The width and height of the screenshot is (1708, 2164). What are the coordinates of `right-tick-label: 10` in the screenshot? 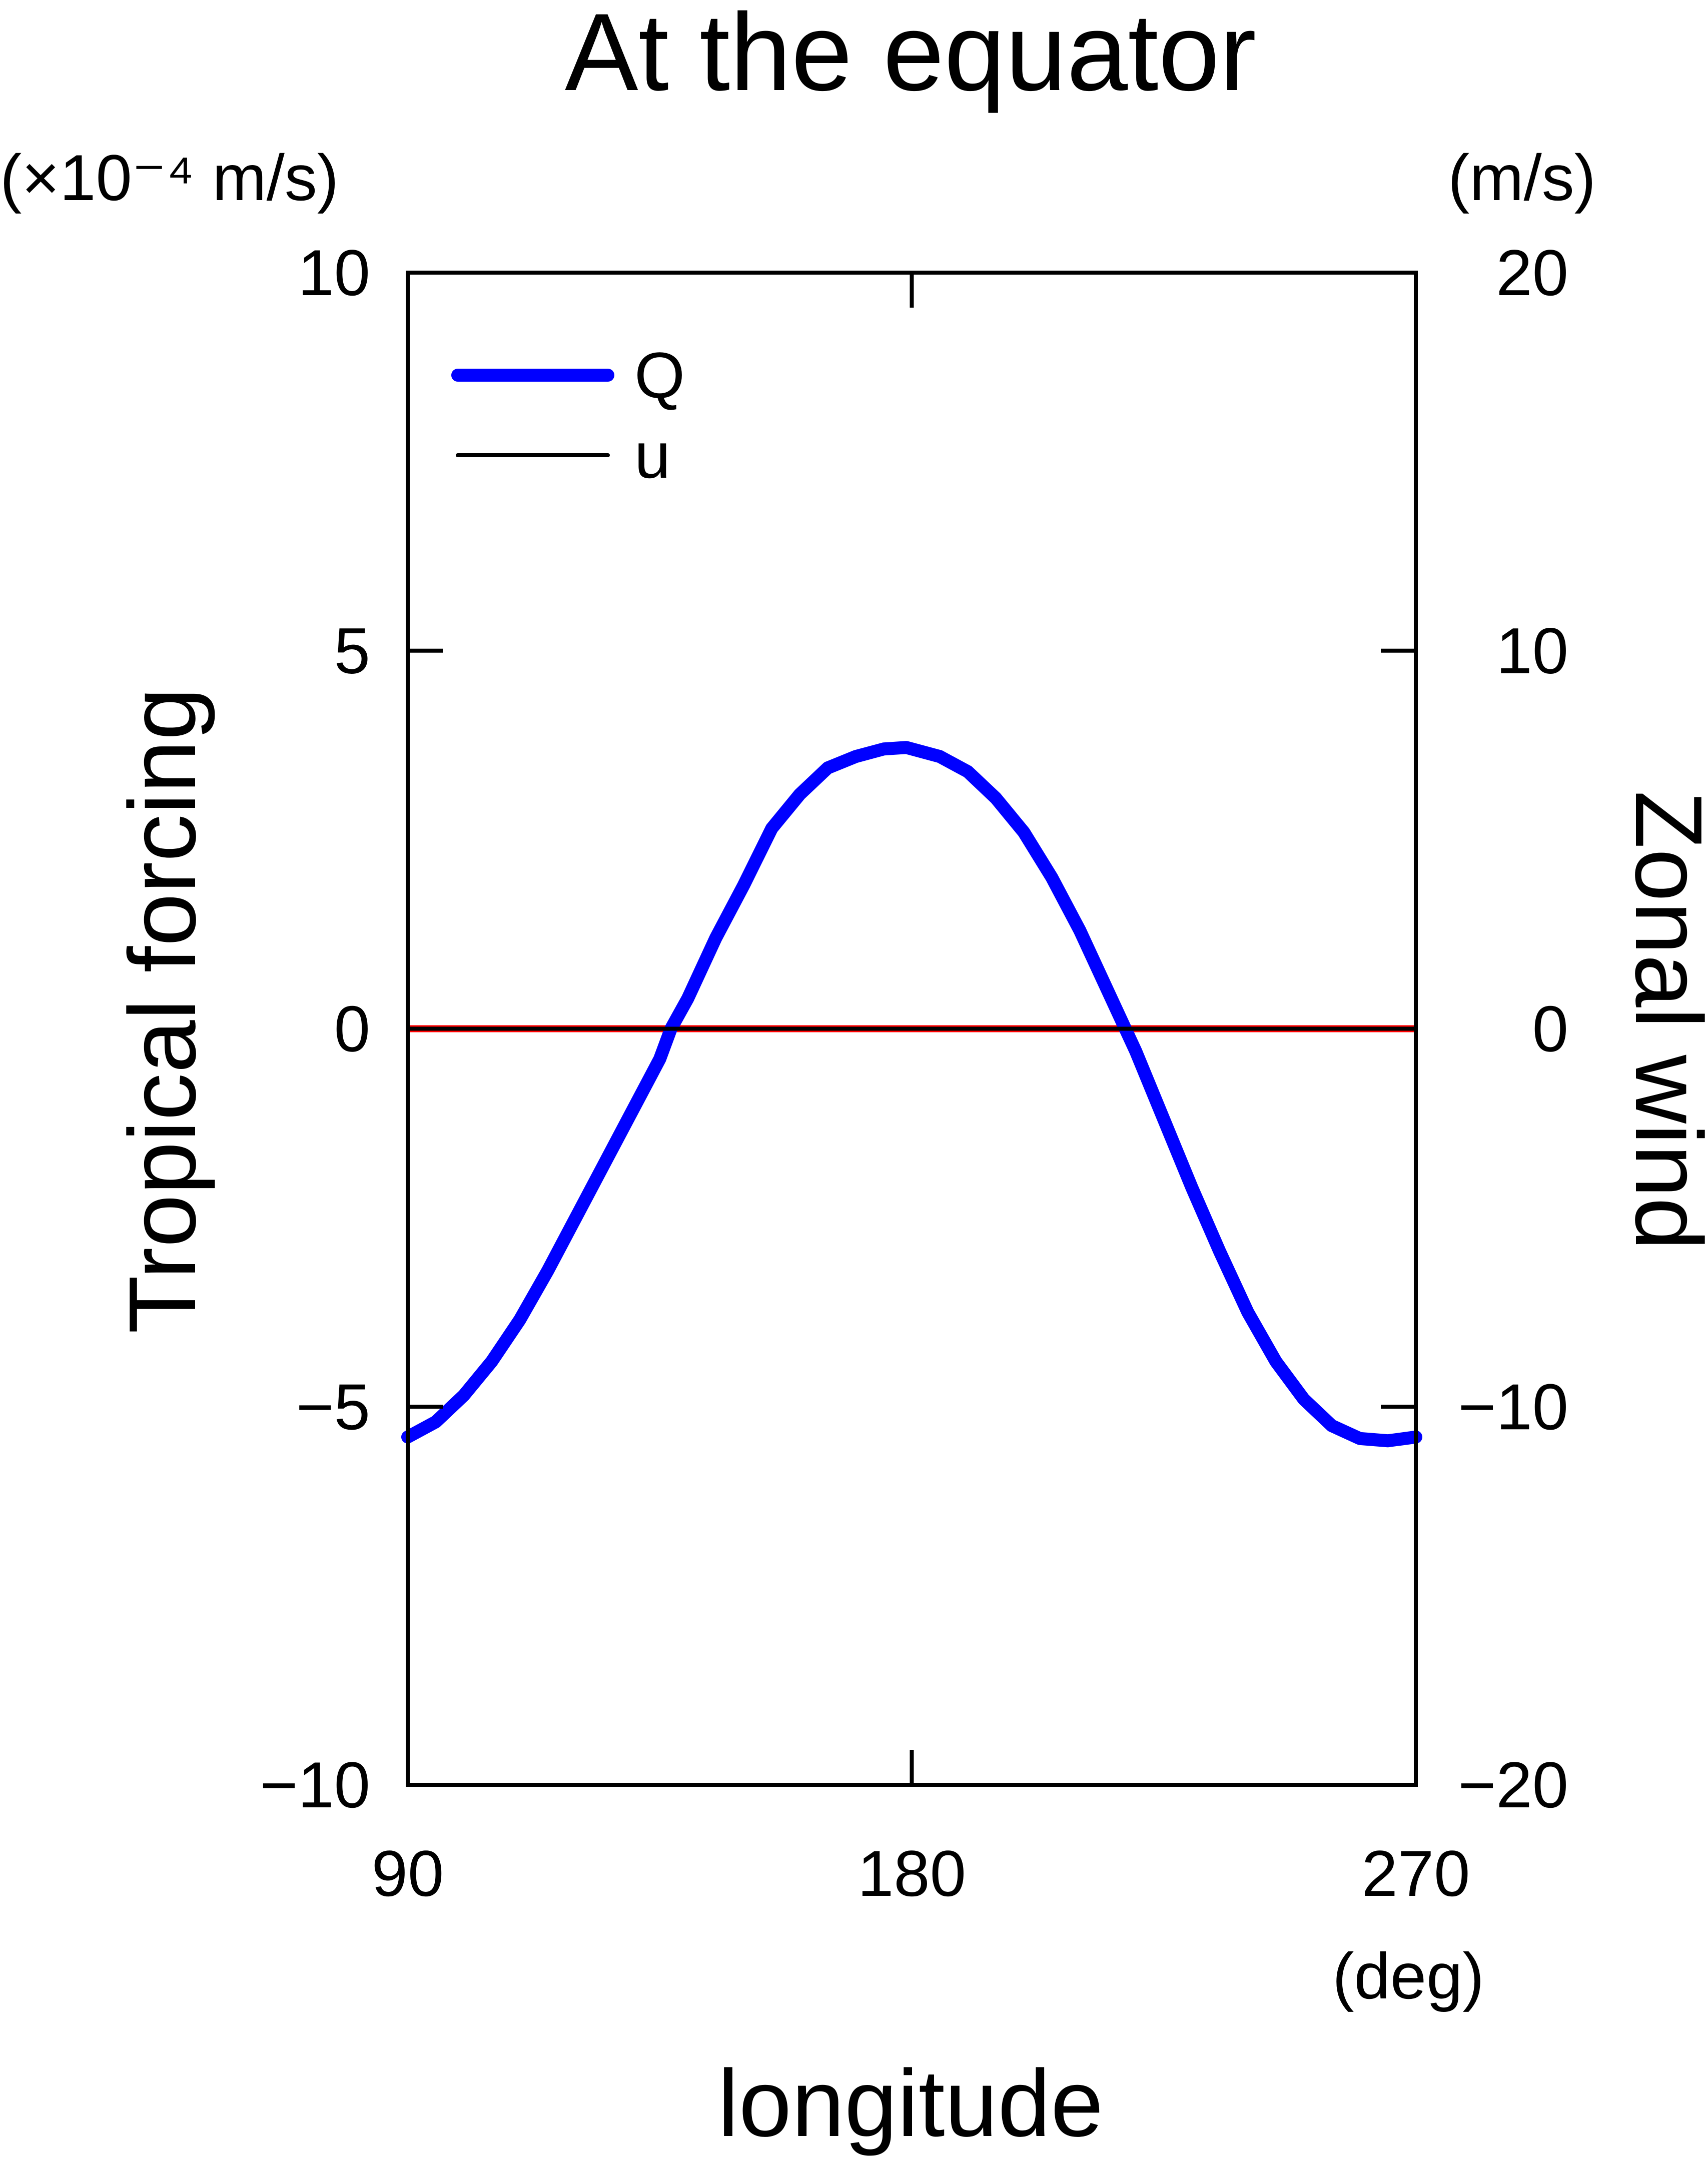 It's located at (1532, 651).